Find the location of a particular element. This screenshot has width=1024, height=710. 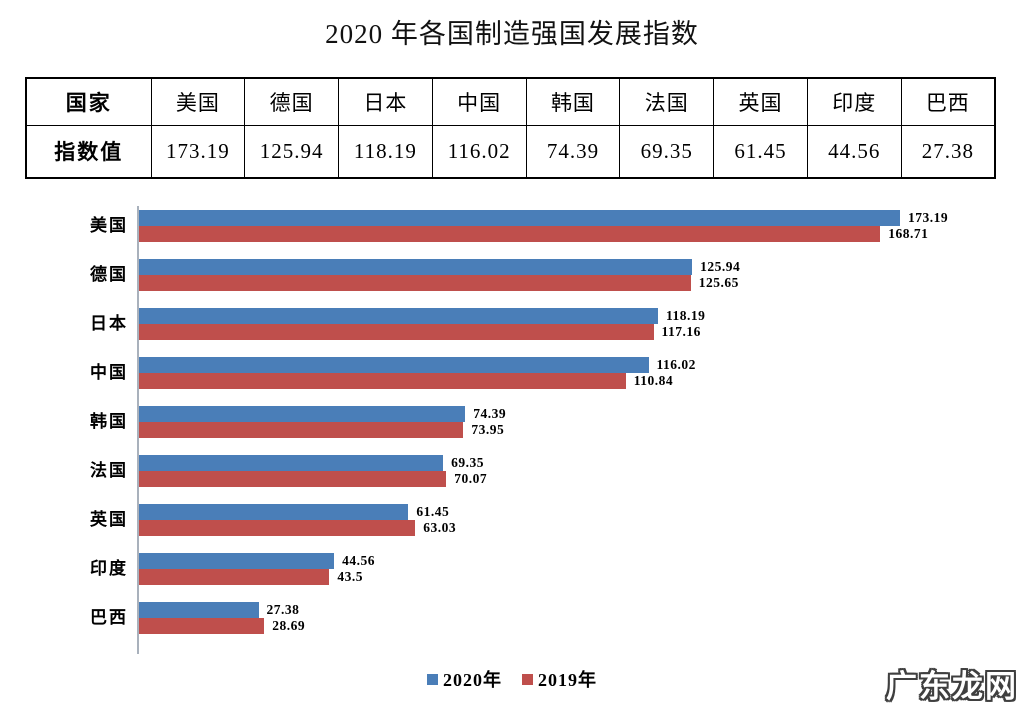

category-bars: 69.35 70.07 is located at coordinates (312, 471).